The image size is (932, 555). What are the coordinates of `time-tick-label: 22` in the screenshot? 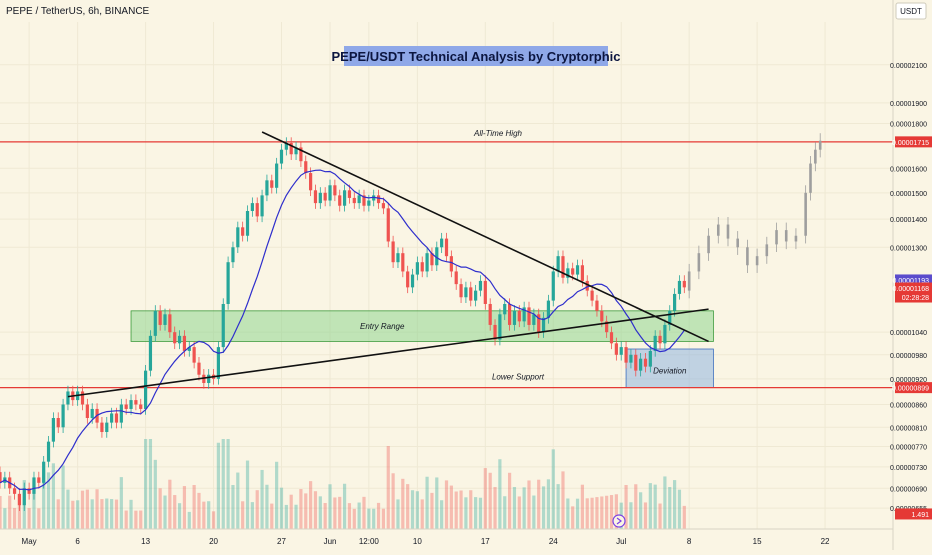 It's located at (825, 541).